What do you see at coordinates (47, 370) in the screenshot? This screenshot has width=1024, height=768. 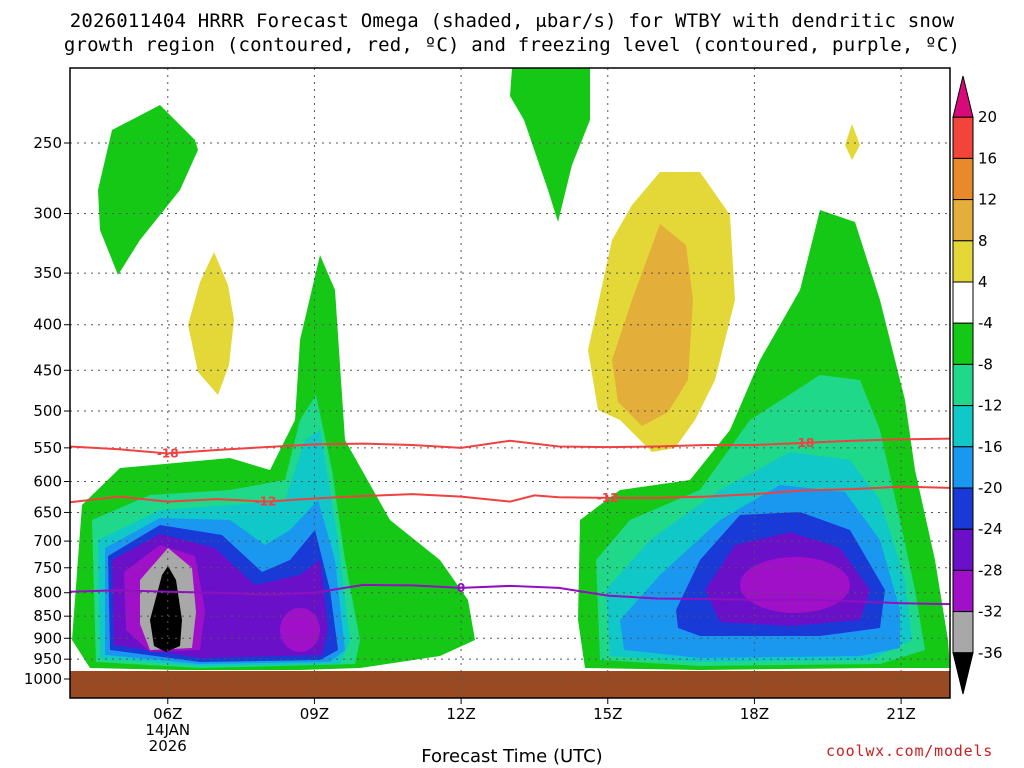 I see `y-tick-label-450: 450` at bounding box center [47, 370].